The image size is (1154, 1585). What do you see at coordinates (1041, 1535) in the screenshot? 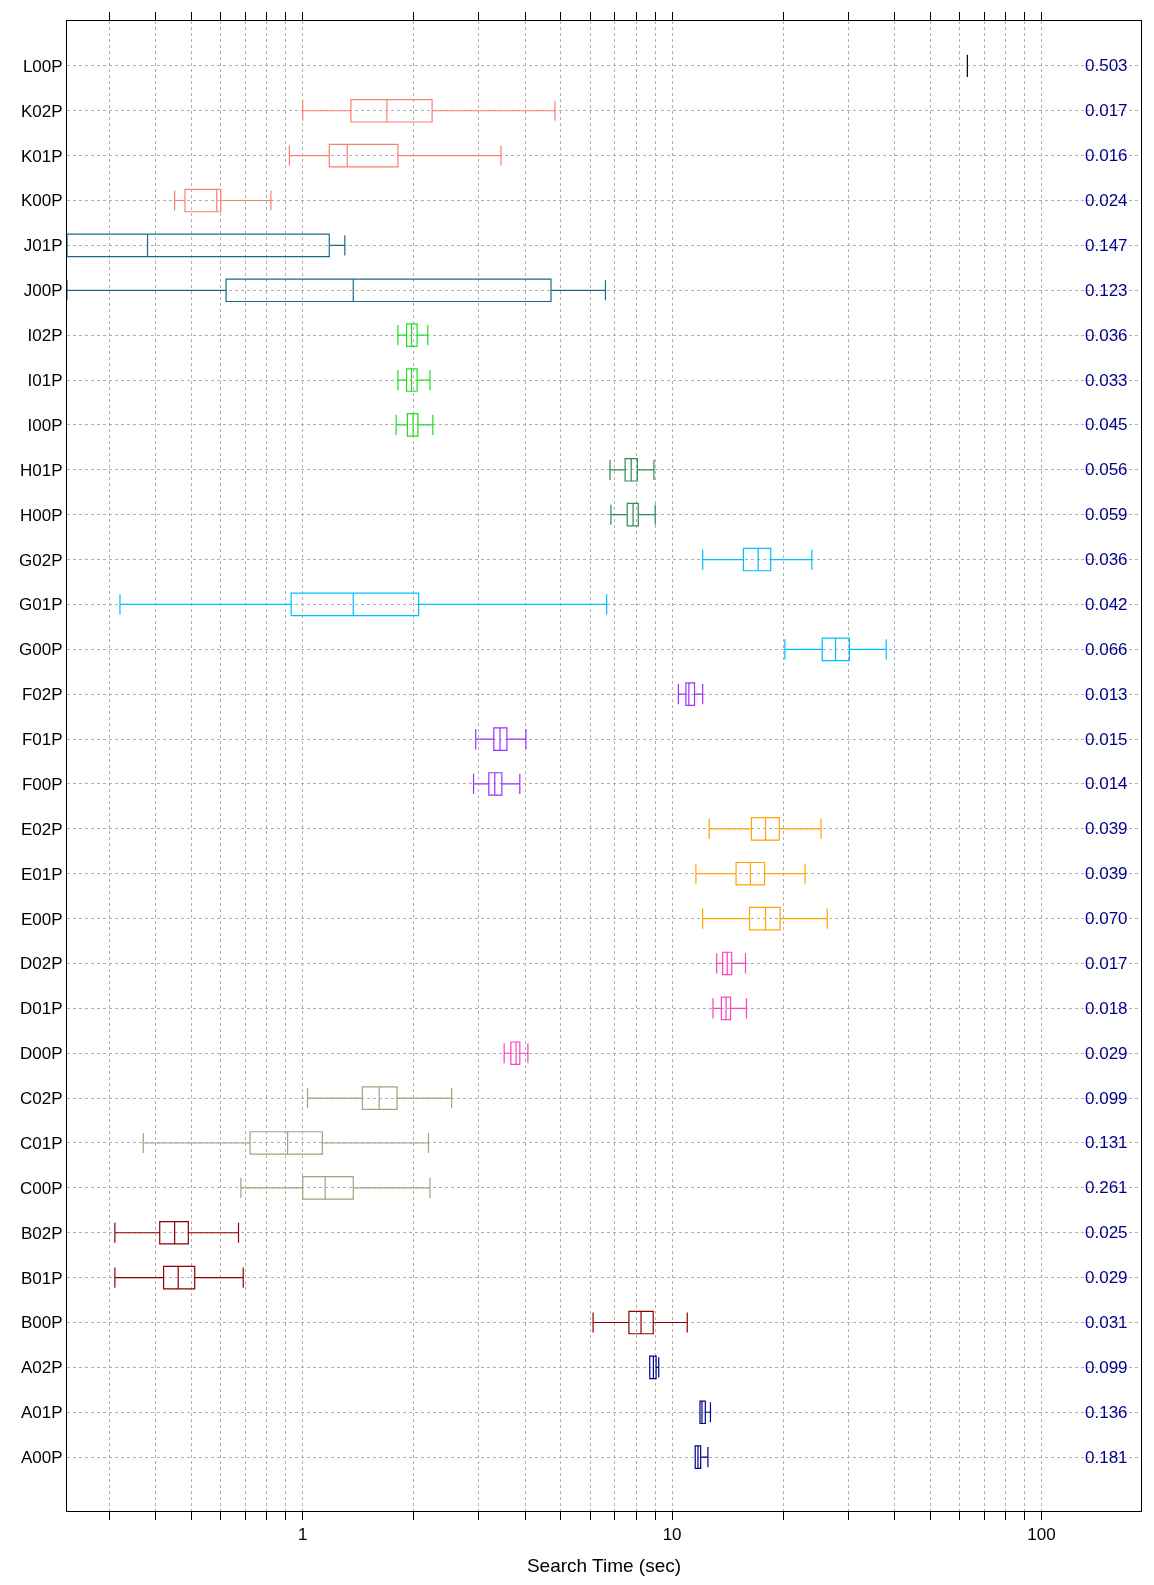
I see `x-tick-label: 100` at bounding box center [1041, 1535].